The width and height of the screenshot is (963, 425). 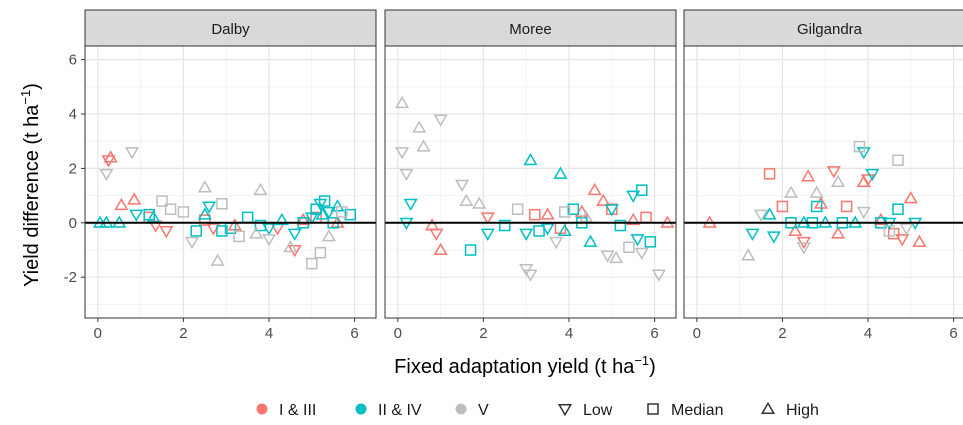 I want to click on legend: I & III II & IV V Low Median High, so click(x=537, y=410).